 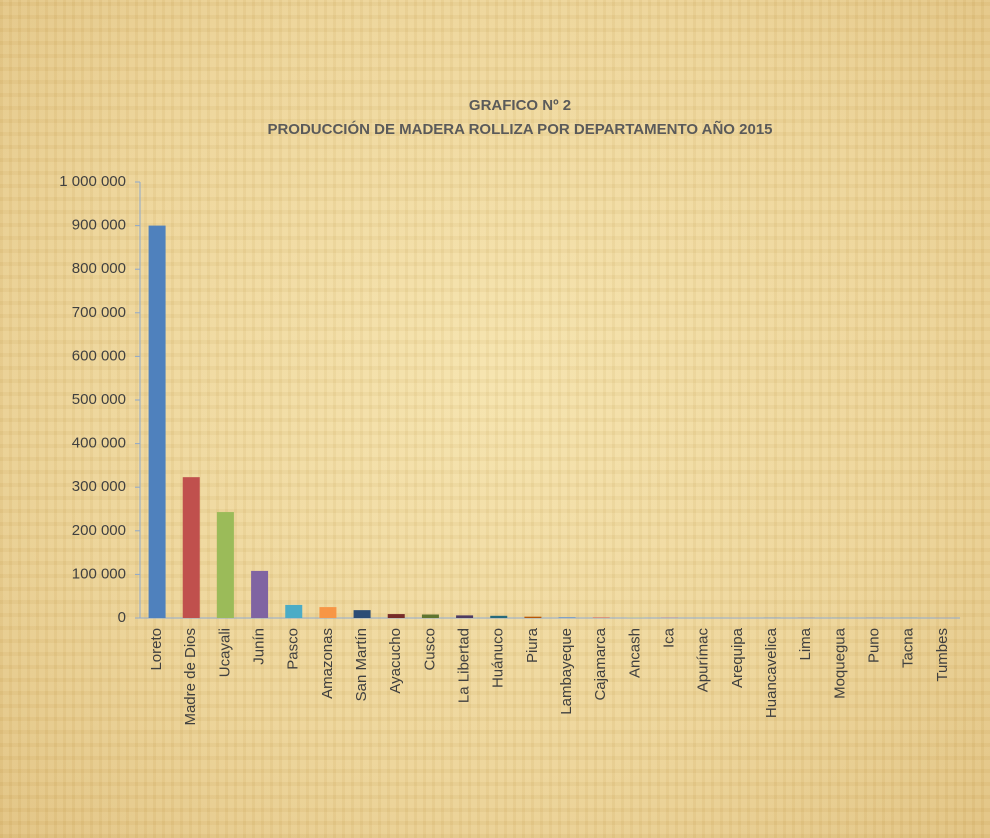 I want to click on x-tick-label: Ancash, so click(x=634, y=653).